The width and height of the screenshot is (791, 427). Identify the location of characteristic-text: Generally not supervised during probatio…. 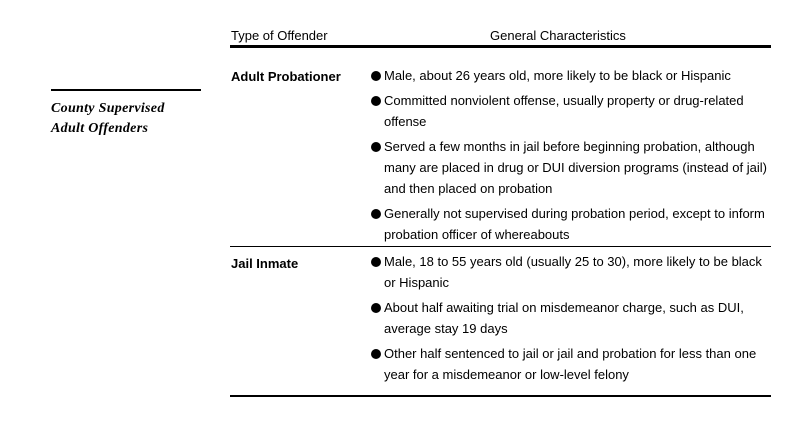
(574, 224).